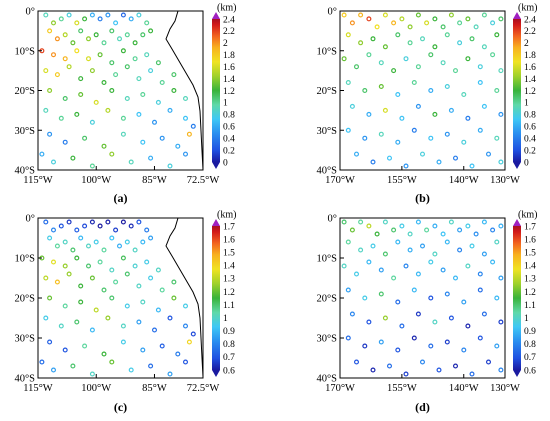 The image size is (550, 421). What do you see at coordinates (120, 407) in the screenshot?
I see `panel-label: (c)` at bounding box center [120, 407].